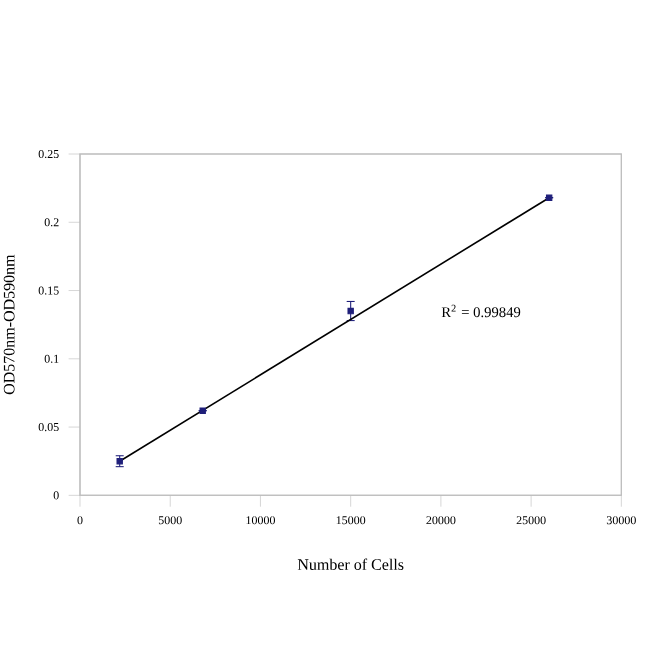 This screenshot has height=650, width=650. I want to click on y-axis-title: OD570nm-OD590nm, so click(9, 324).